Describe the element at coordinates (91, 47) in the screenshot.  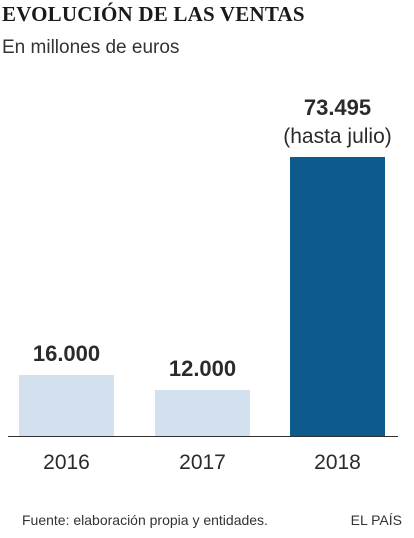
I see `chart-subtitle: En millones de euros` at that location.